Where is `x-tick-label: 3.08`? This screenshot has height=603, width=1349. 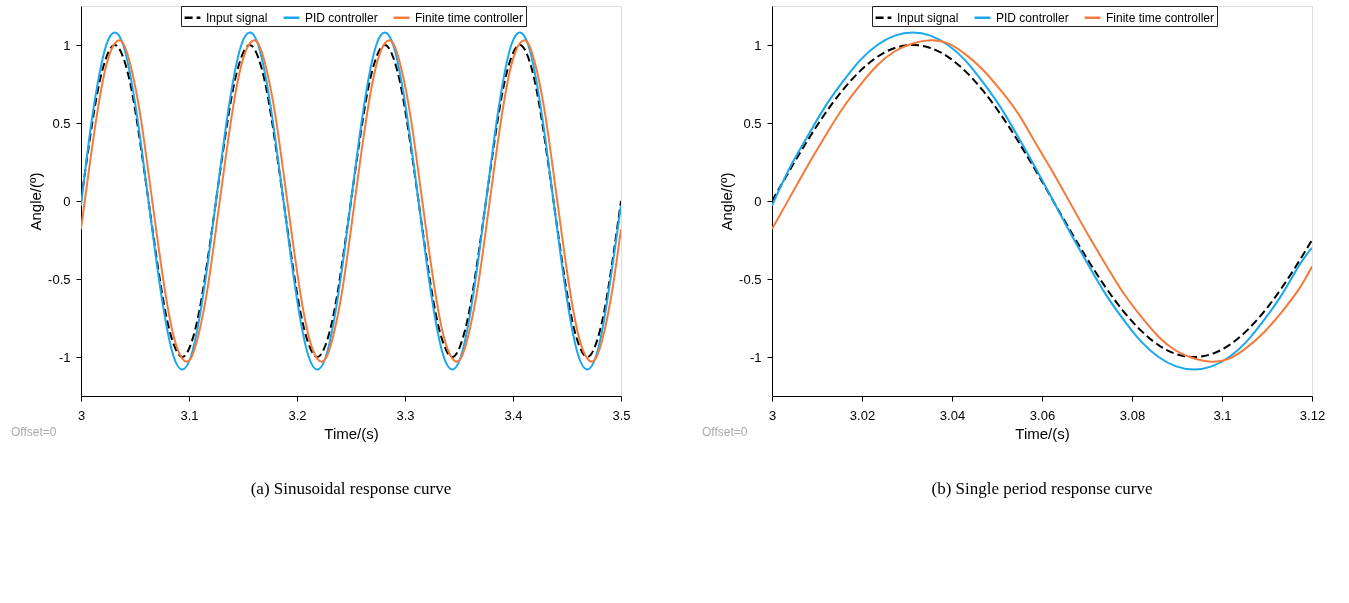 x-tick-label: 3.08 is located at coordinates (1132, 415).